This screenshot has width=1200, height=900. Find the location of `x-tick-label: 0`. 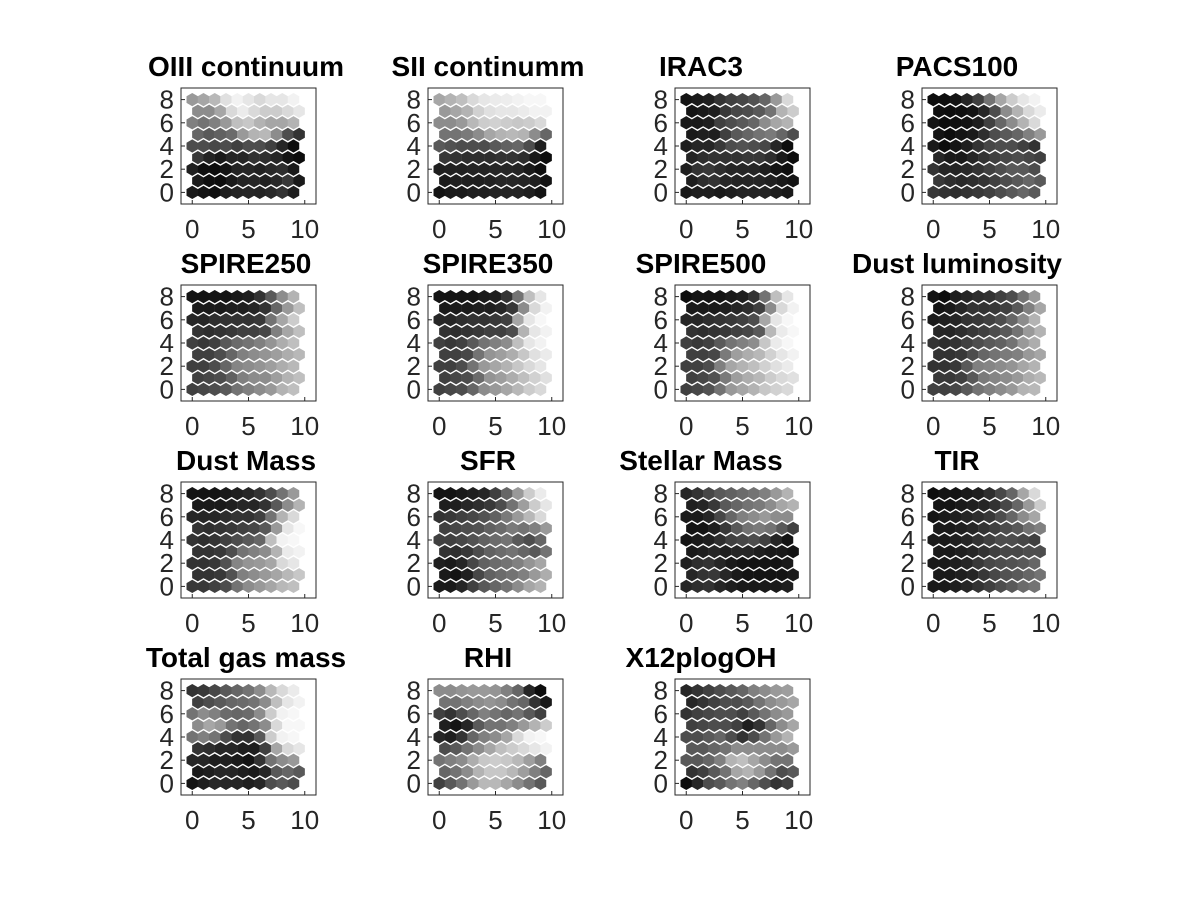

x-tick-label: 0 is located at coordinates (686, 820).